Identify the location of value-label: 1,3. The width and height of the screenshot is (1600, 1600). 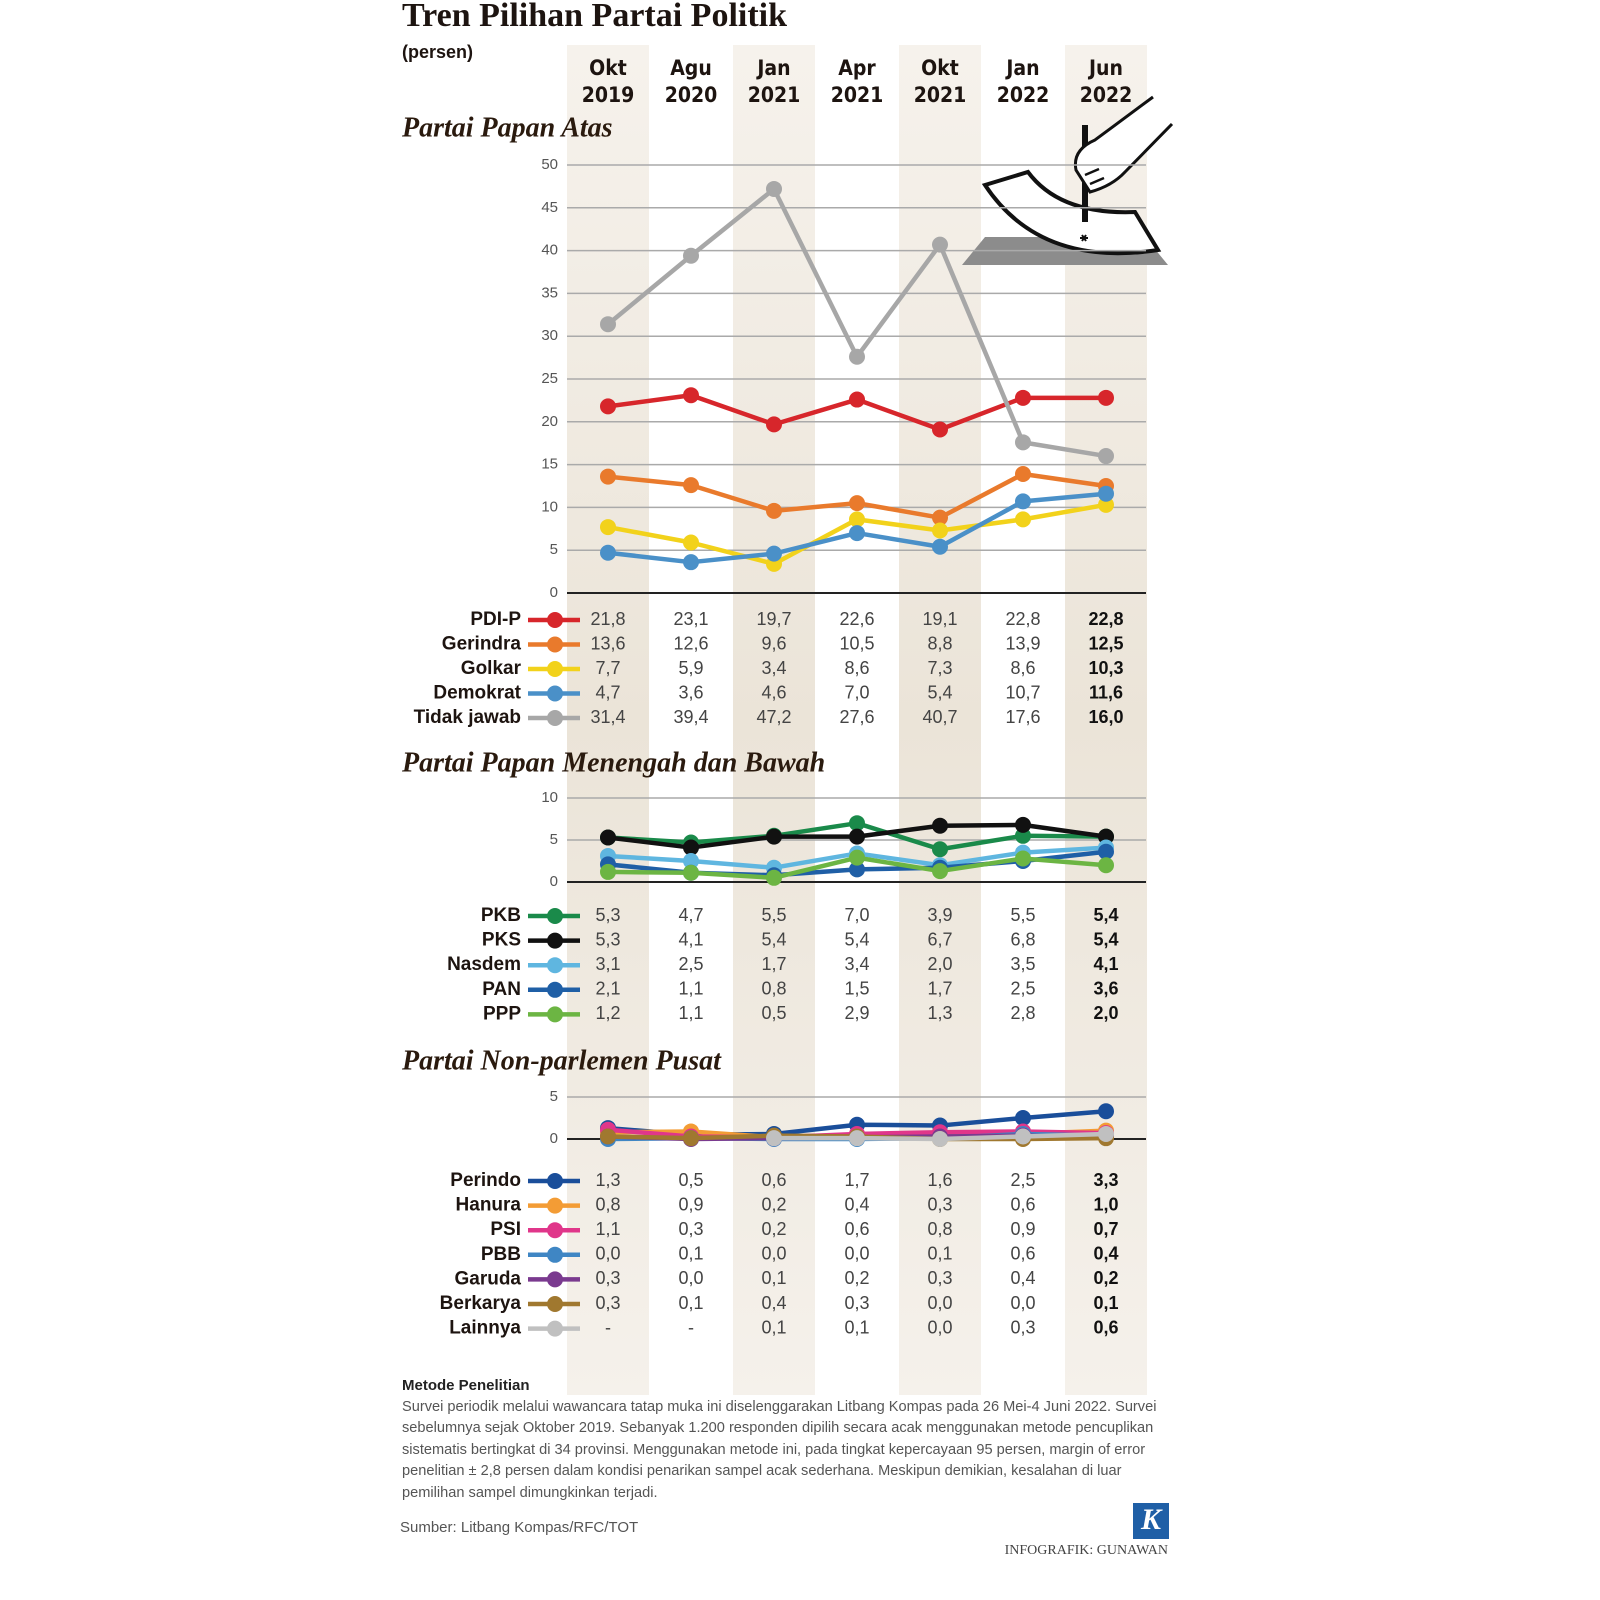
(607, 1180).